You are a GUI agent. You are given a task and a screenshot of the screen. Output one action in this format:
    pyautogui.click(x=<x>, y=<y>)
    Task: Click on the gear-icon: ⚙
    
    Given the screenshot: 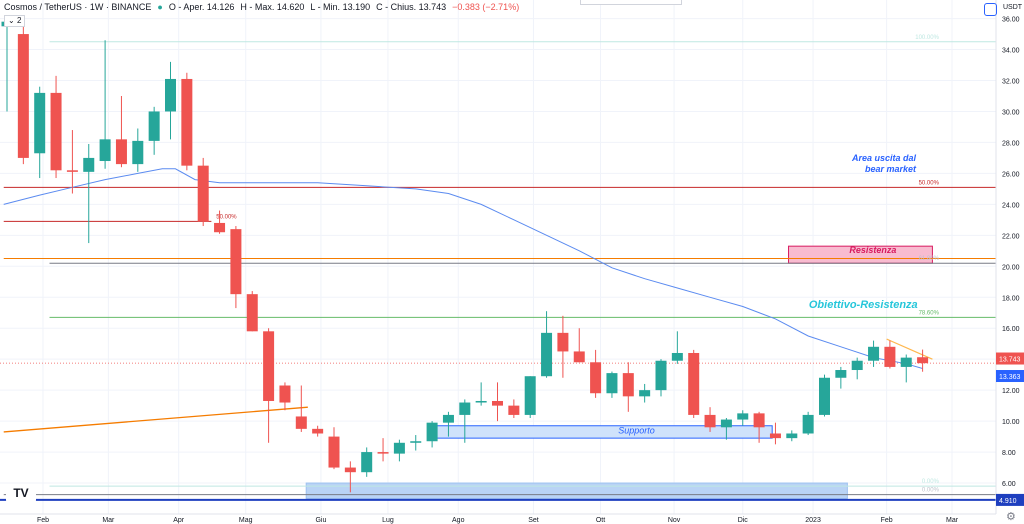 What is the action you would take?
    pyautogui.click(x=1011, y=517)
    